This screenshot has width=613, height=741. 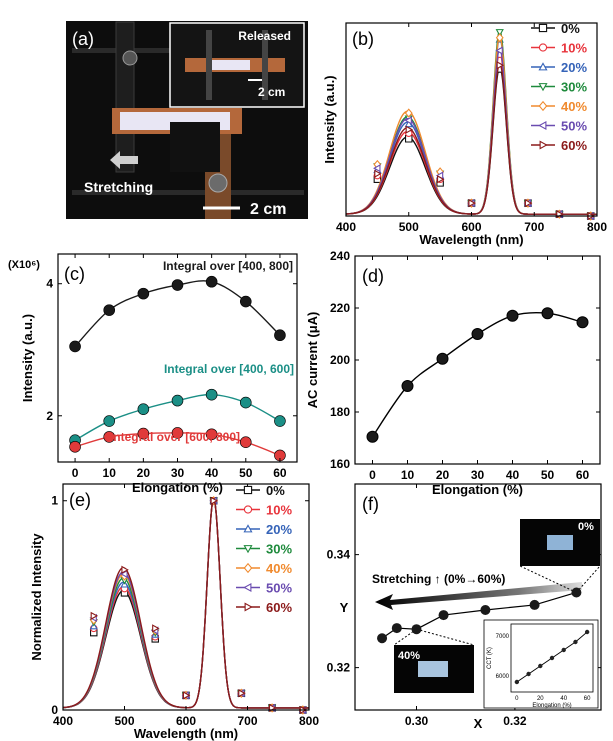 What do you see at coordinates (54, 501) in the screenshot?
I see `y-tick-label: 1` at bounding box center [54, 501].